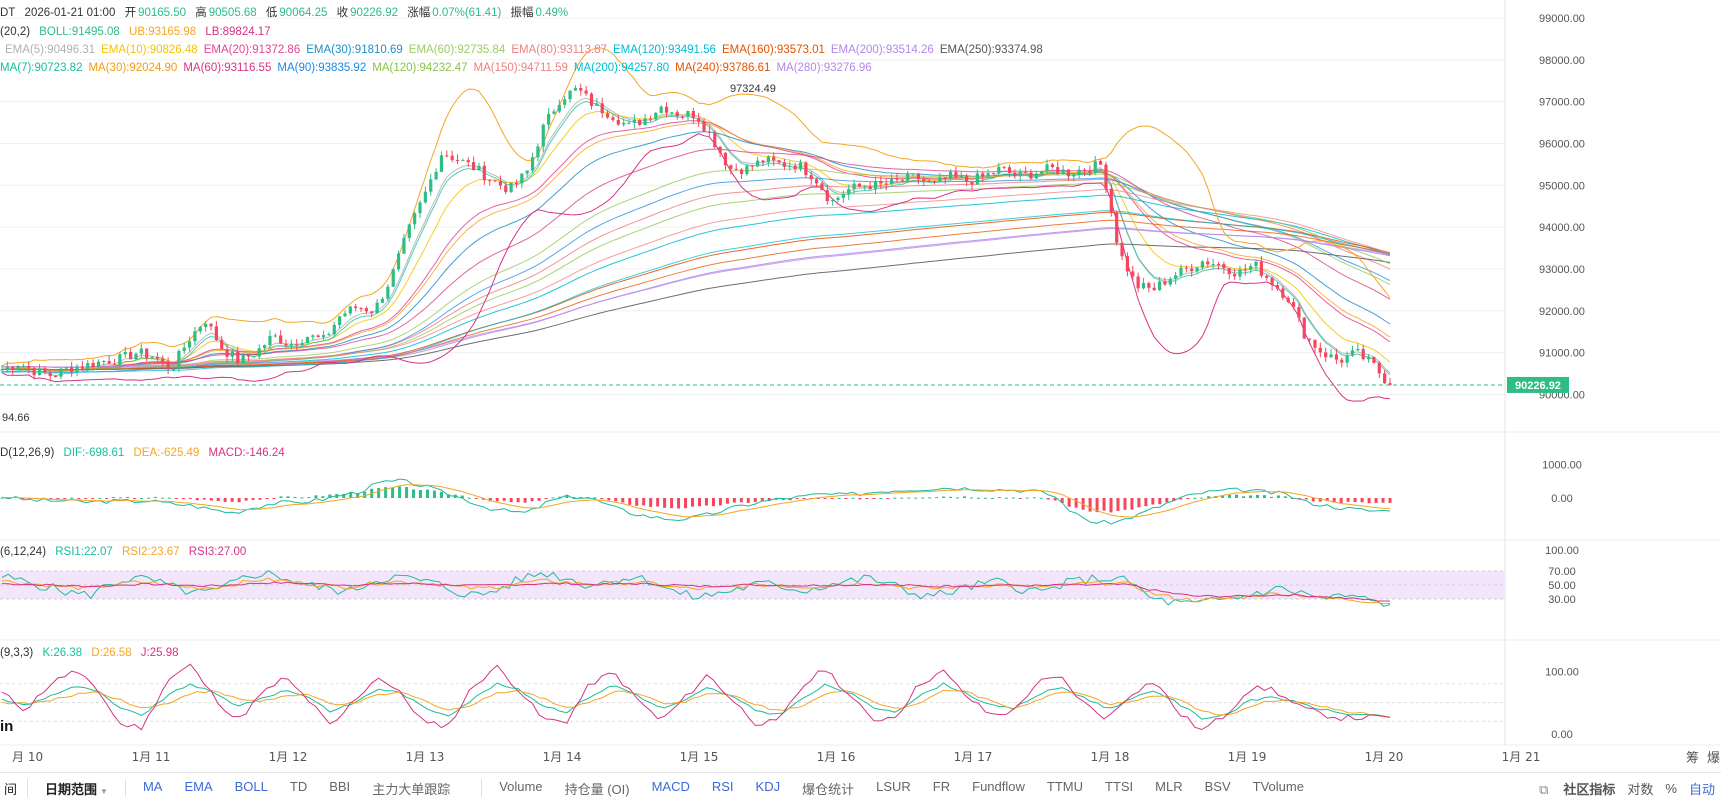 The height and width of the screenshot is (803, 1721). What do you see at coordinates (670, 786) in the screenshot?
I see `sub-indicator-tab-macd: MACD` at bounding box center [670, 786].